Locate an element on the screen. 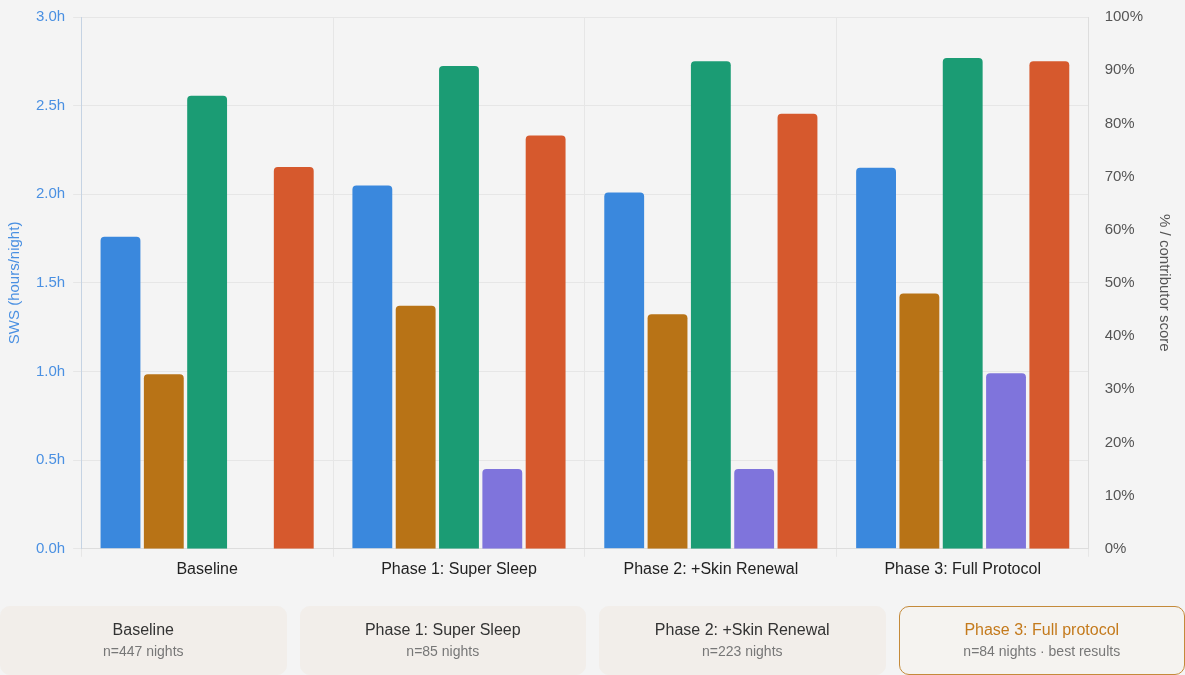  x-tick-label: Baseline is located at coordinates (207, 568).